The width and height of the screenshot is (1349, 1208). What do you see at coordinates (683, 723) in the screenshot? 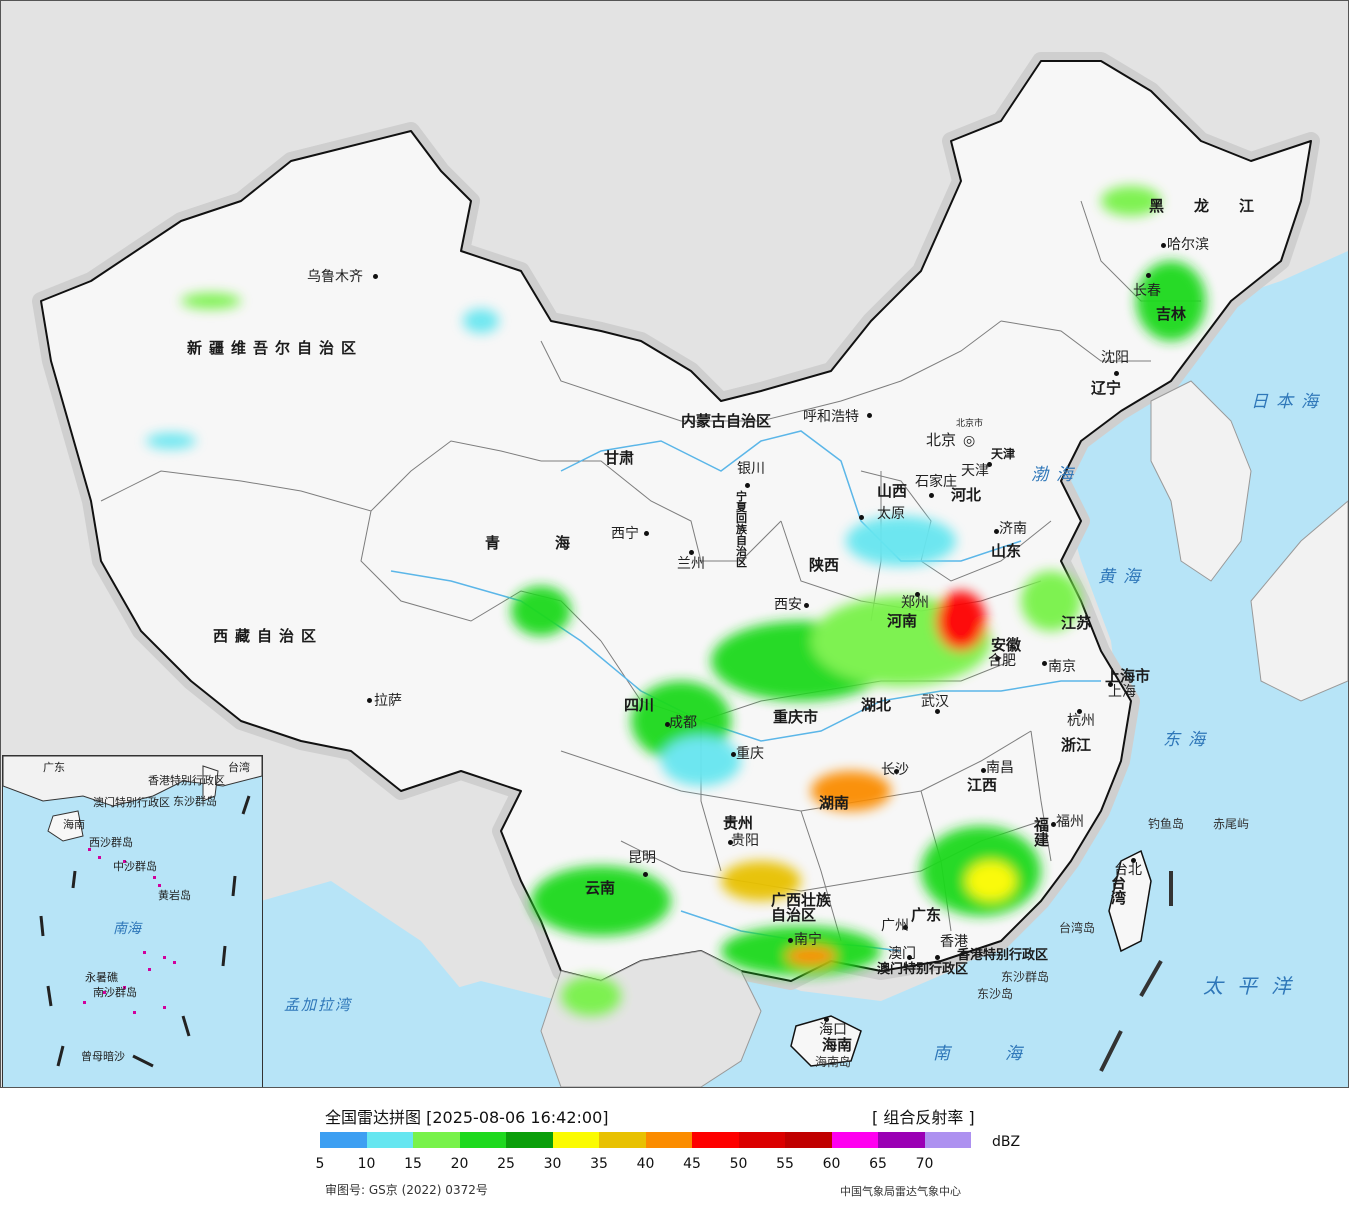
I see `city-chengdu: 成都` at bounding box center [683, 723].